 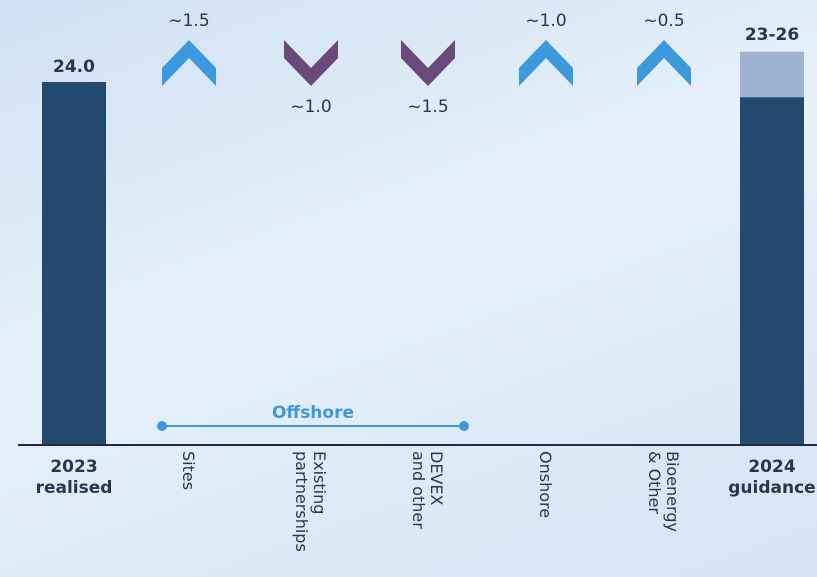 I want to click on category-label-2024-guidance-line-1: 2024, so click(x=771, y=467).